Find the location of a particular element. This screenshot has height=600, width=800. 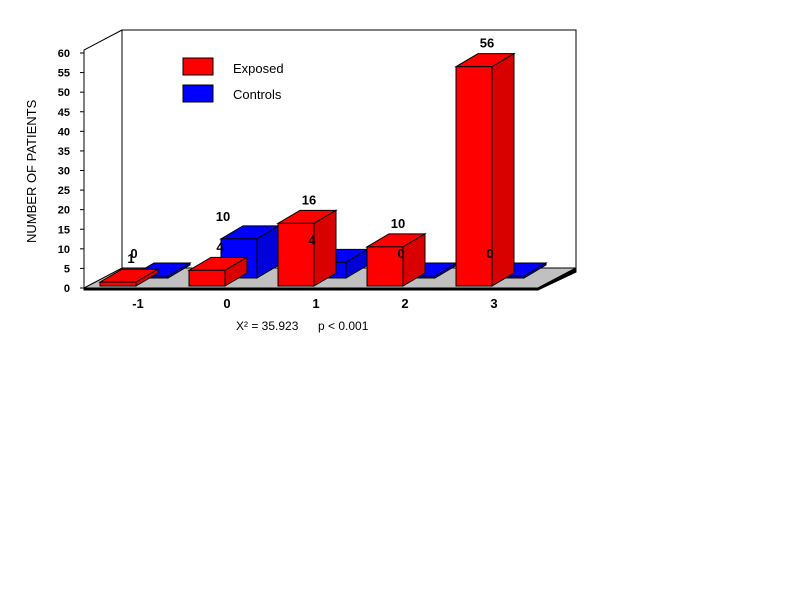

data-label-exposed-1: 4 is located at coordinates (220, 246).